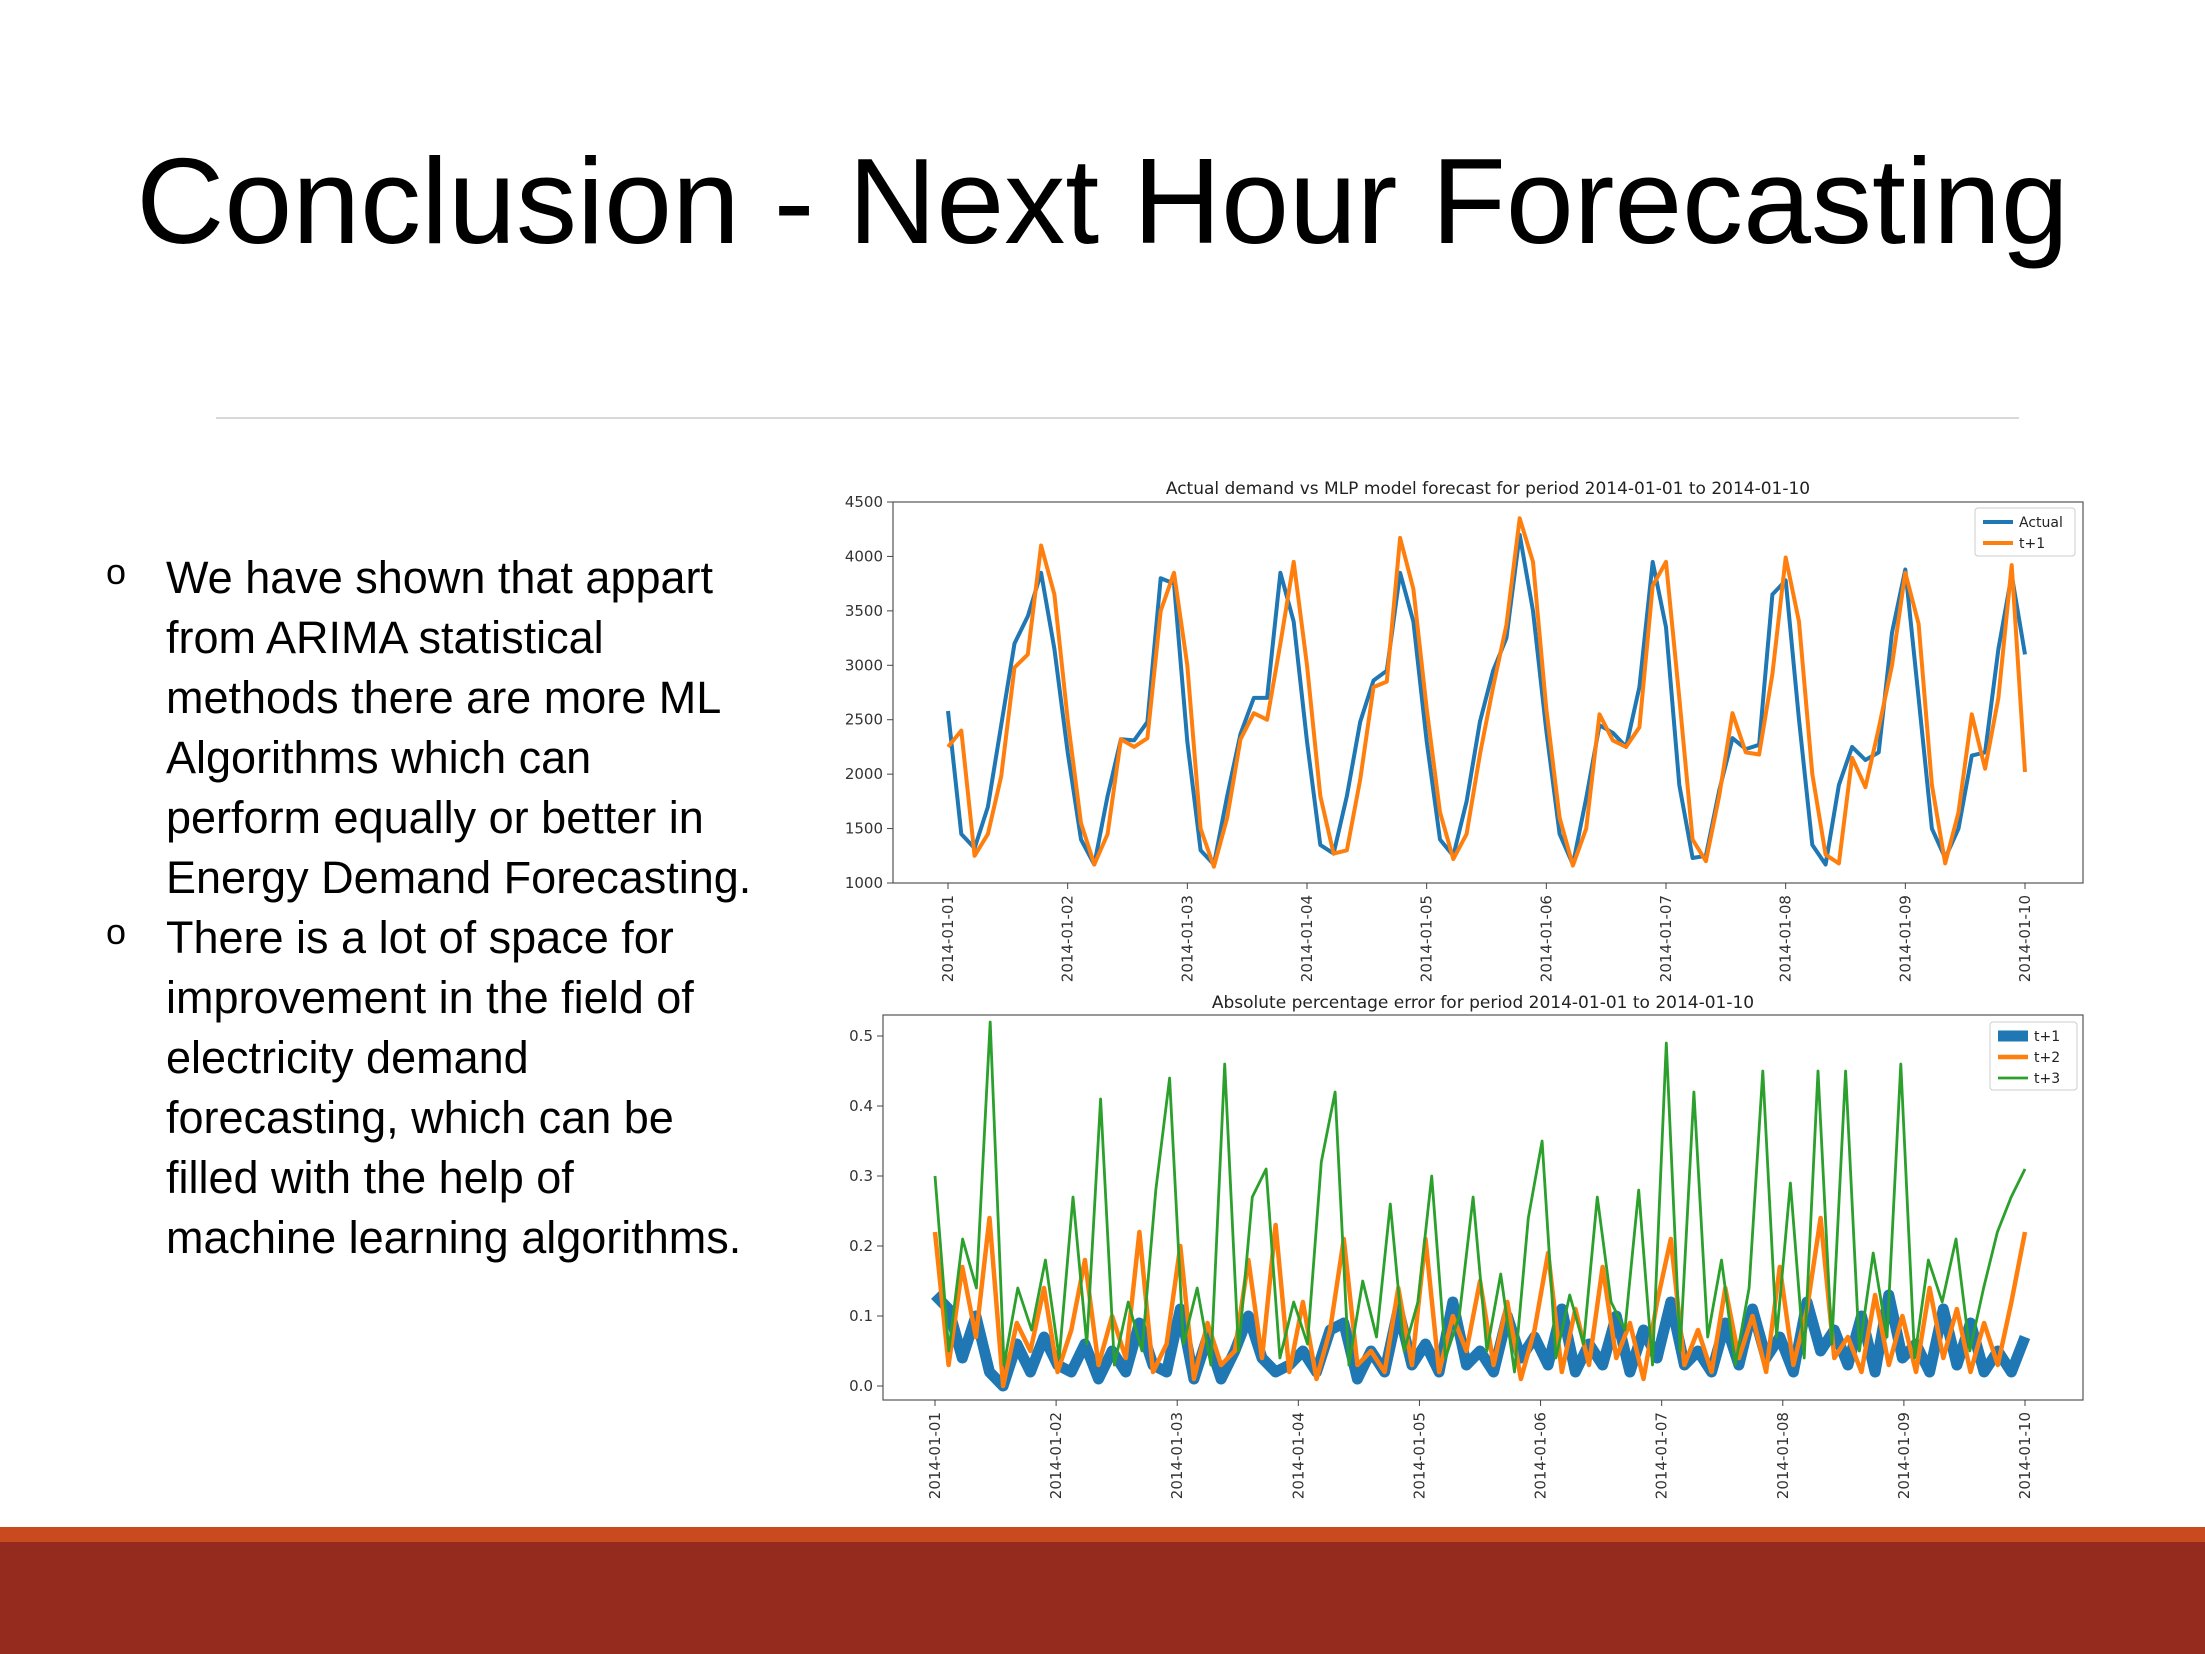 The image size is (2205, 1654). I want to click on bullet-line: Algorithms which can, so click(379, 757).